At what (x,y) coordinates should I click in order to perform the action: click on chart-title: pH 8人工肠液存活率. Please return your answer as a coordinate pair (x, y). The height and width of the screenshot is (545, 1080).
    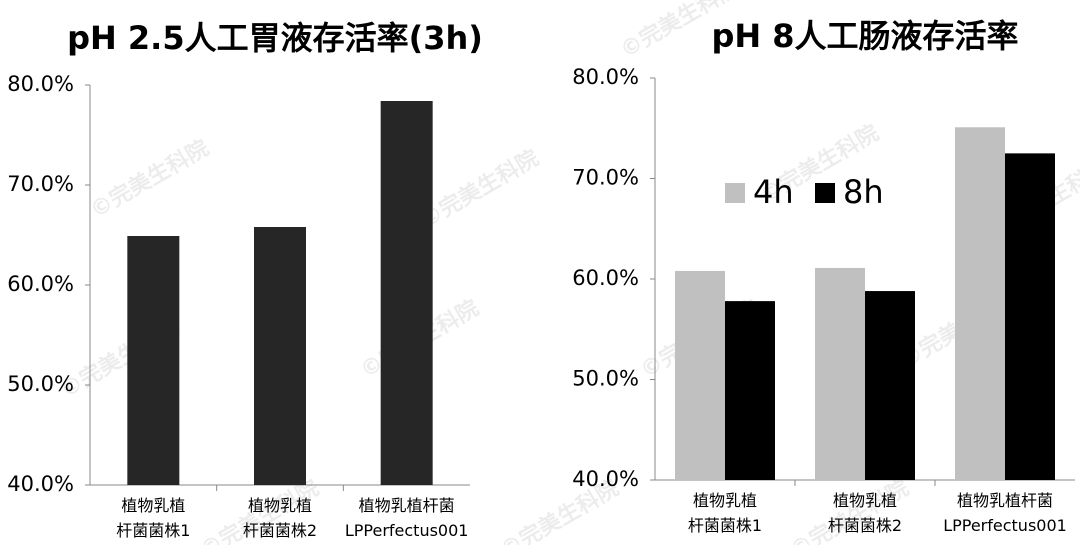
    Looking at the image, I should click on (864, 36).